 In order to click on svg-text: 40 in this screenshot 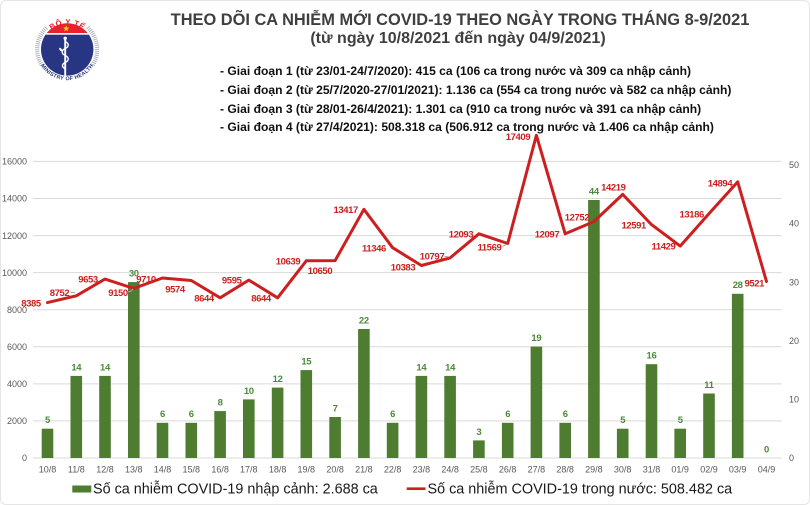, I will do `click(794, 224)`.